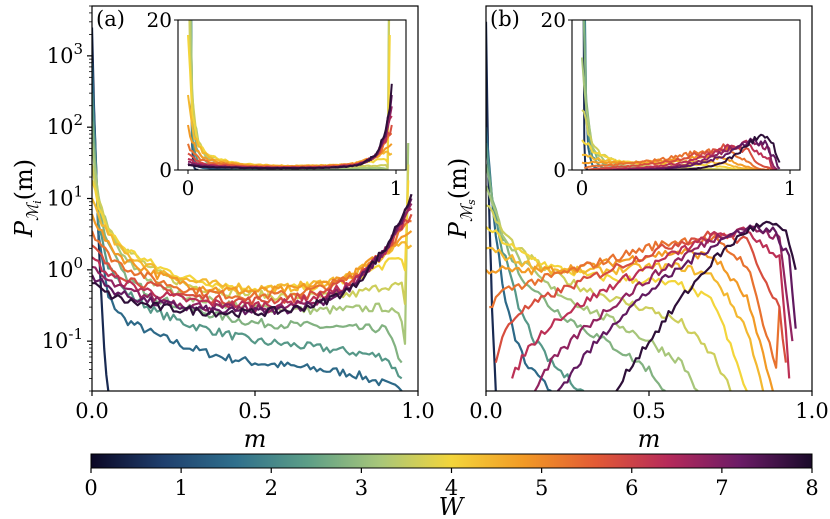  Describe the element at coordinates (32, 211) in the screenshot. I see `panel-a-ylabel-sub: ℳ` at that location.